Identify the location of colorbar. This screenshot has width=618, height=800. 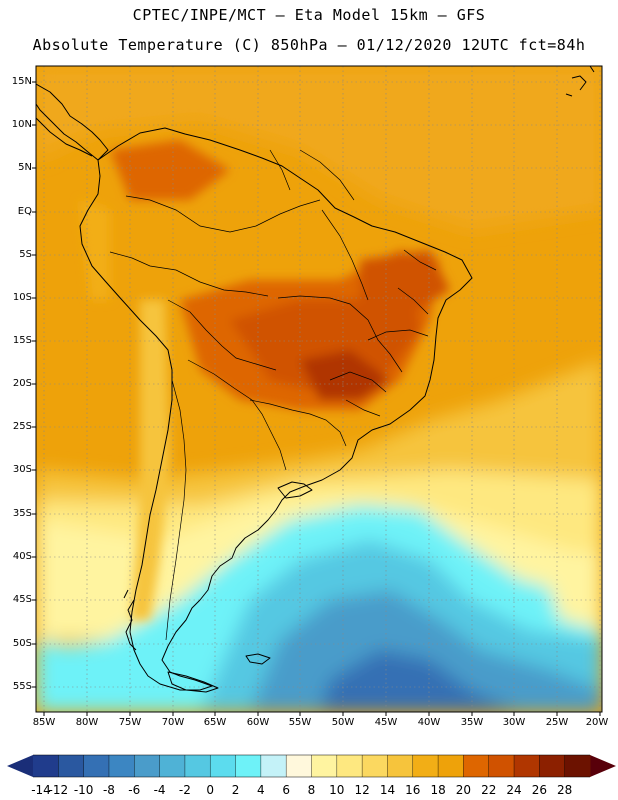
(311, 766).